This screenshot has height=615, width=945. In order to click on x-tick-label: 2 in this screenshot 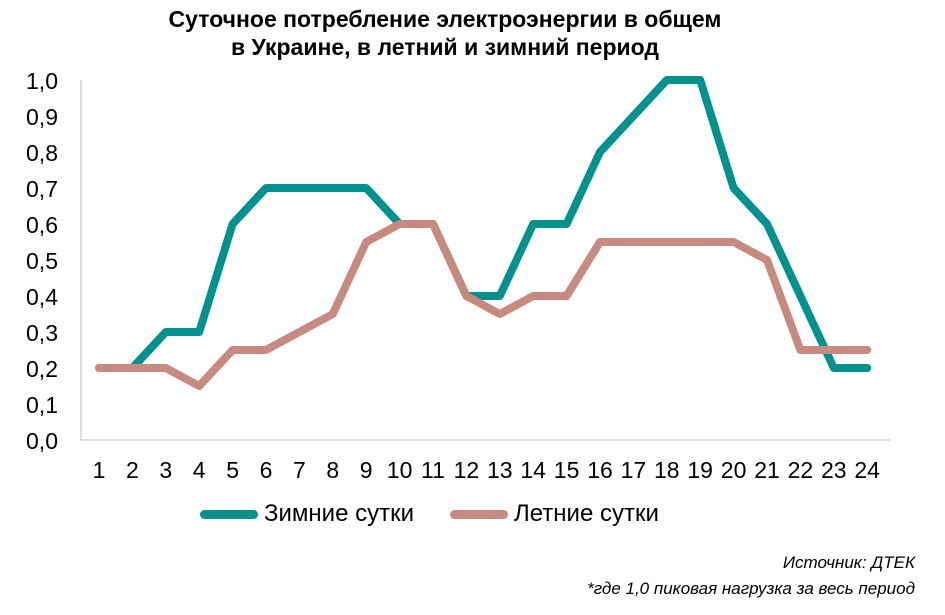, I will do `click(132, 470)`.